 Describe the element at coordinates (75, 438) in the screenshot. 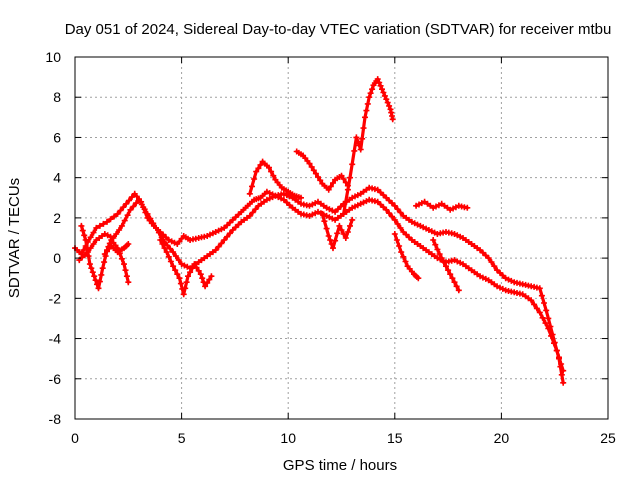

I see `x-tick-label: 0` at that location.